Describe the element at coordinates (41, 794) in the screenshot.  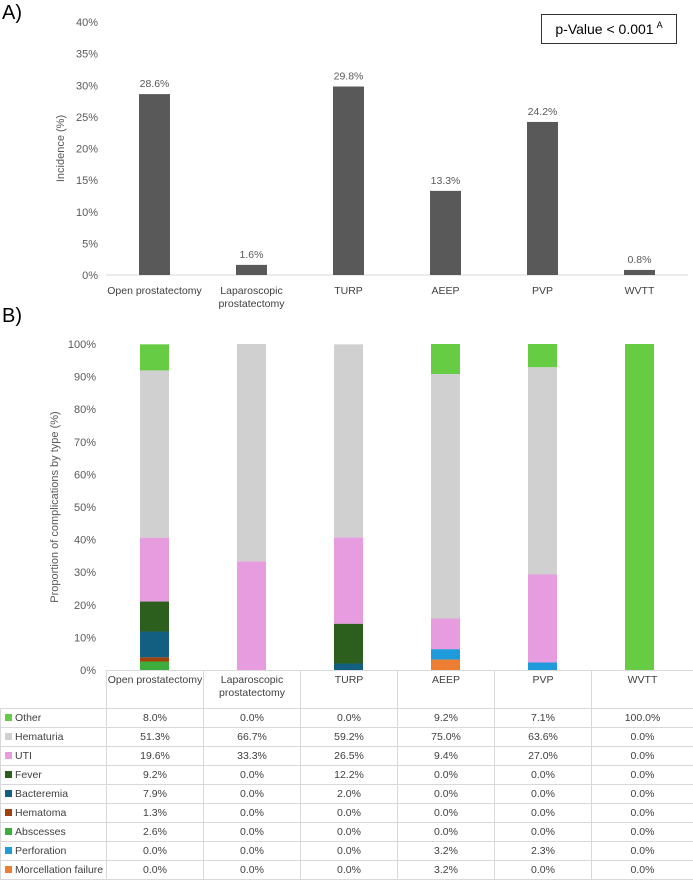
I see `legend-label: Bacteremia` at that location.